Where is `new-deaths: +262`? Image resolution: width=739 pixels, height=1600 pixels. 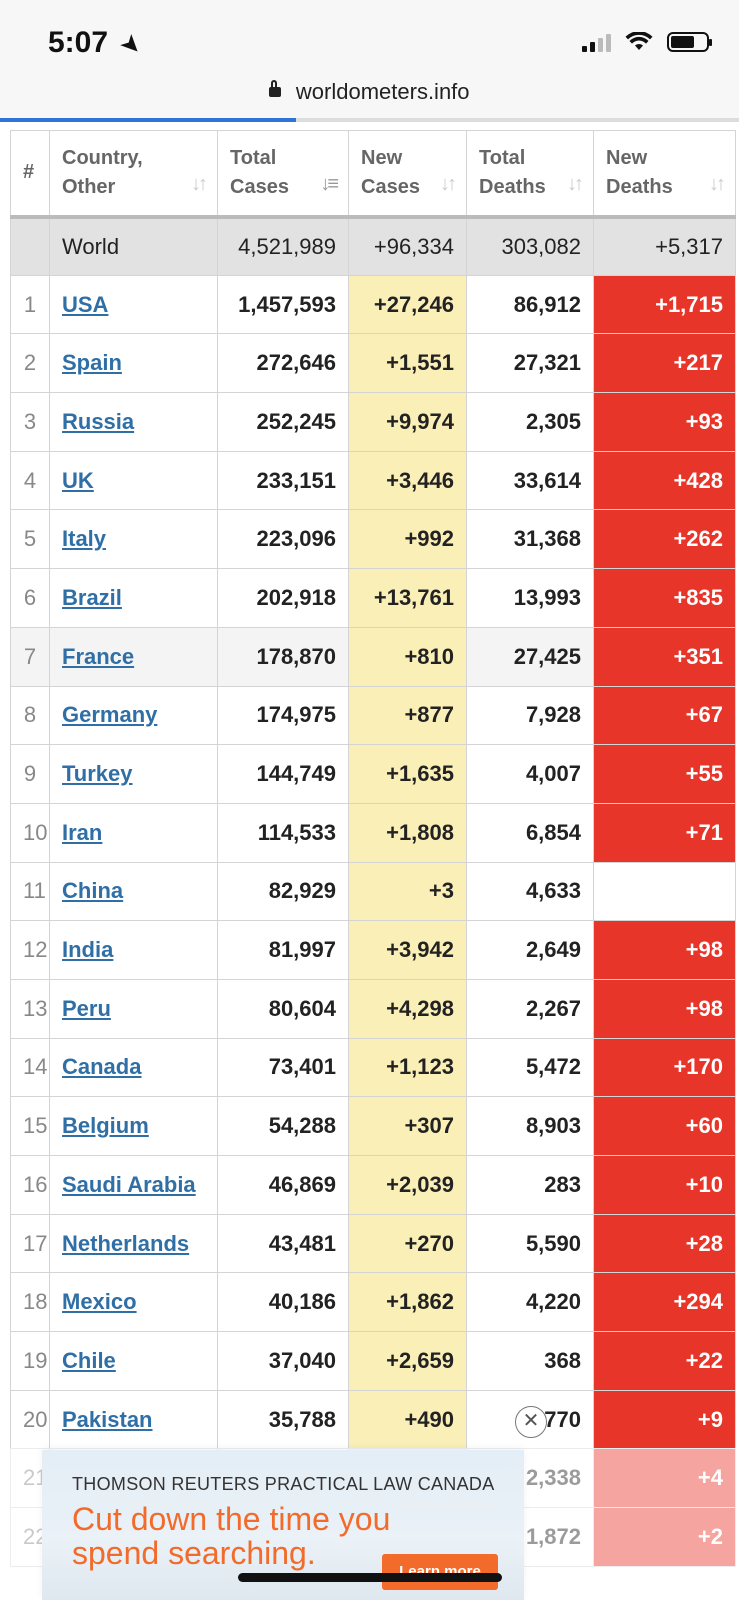
new-deaths: +262 is located at coordinates (664, 539).